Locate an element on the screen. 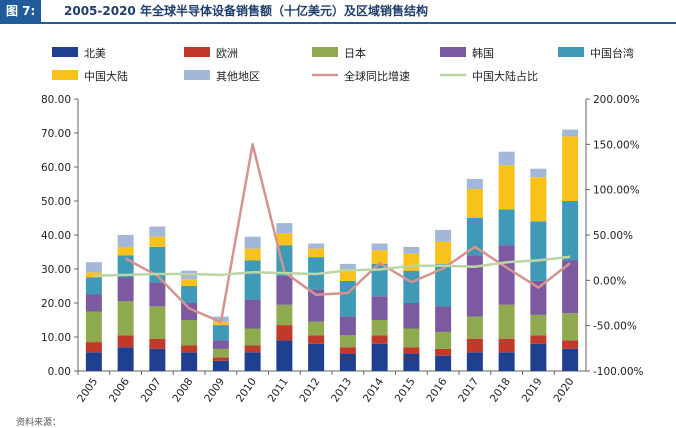 Image resolution: width=676 pixels, height=428 pixels. x-tick-label: 2012 is located at coordinates (309, 390).